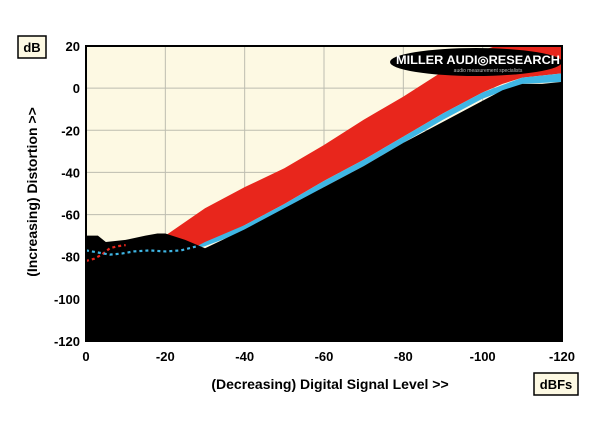 This screenshot has width=600, height=425. I want to click on x-unit-box: dBFs, so click(556, 384).